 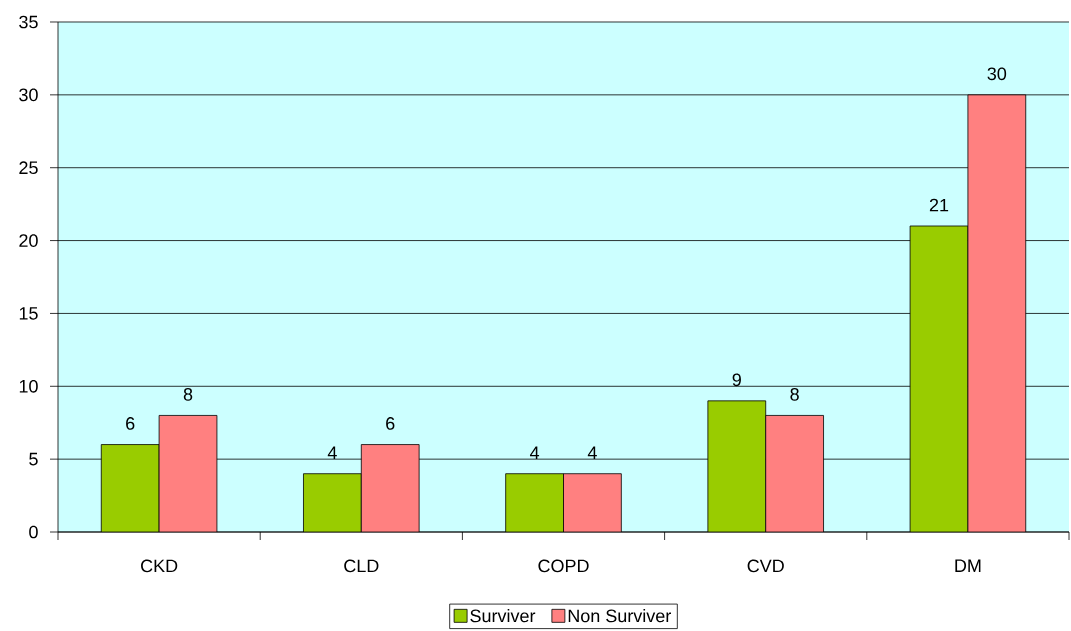 I want to click on y-tick-label: 10, so click(x=28, y=386).